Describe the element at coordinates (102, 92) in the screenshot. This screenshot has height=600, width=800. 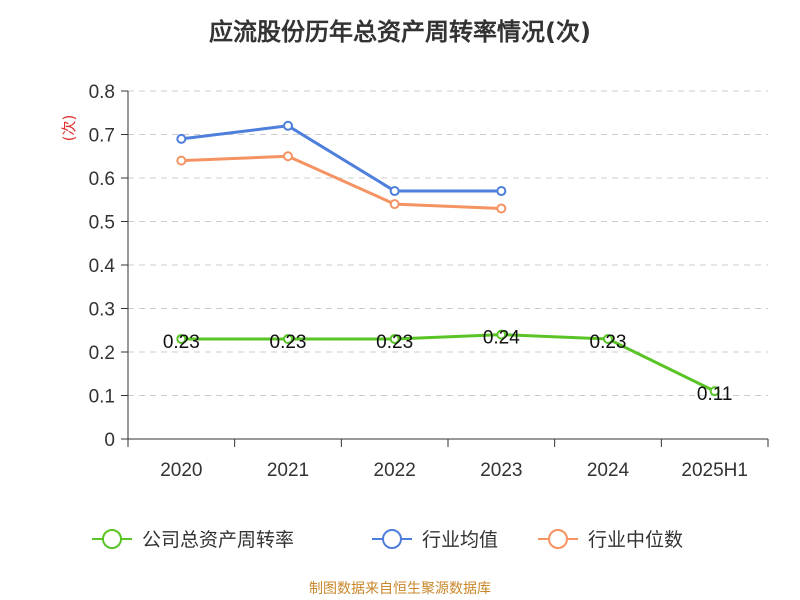
I see `y-tick-label: 0.8` at that location.